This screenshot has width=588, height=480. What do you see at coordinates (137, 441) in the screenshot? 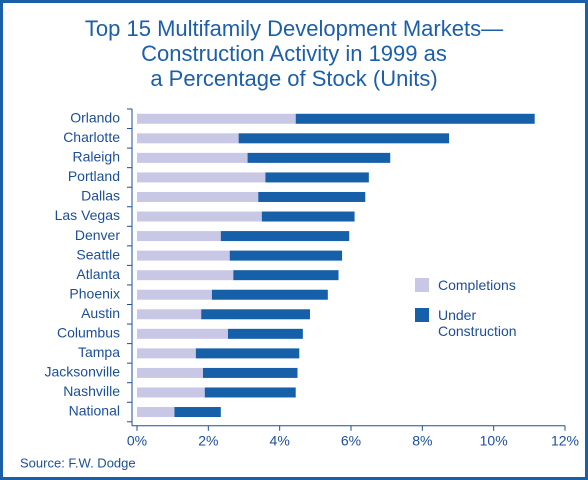
I see `x-tick-label: 0%` at bounding box center [137, 441].